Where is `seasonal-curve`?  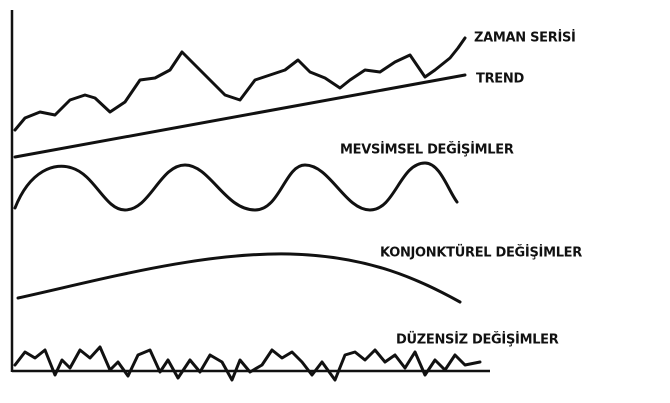
seasonal-curve is located at coordinates (236, 186).